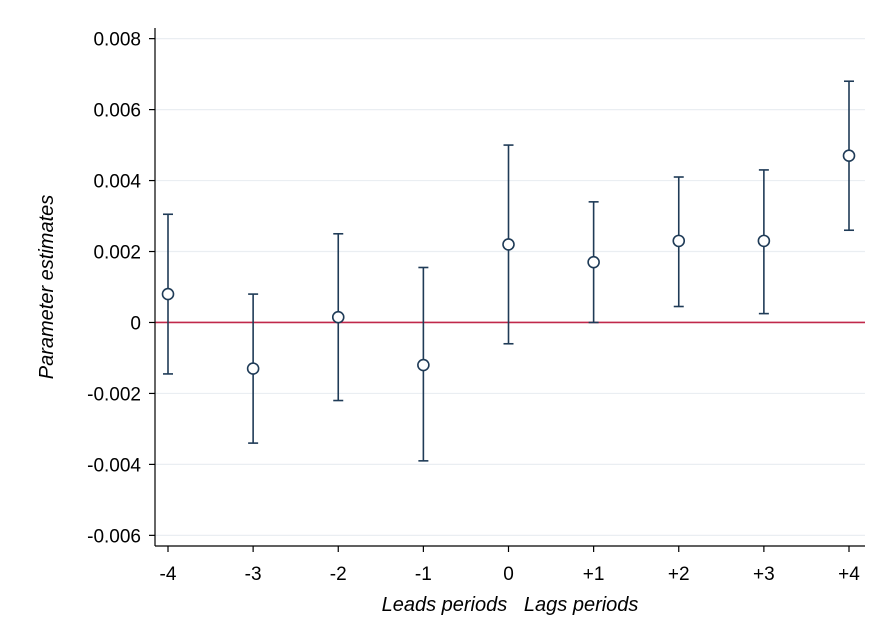 The width and height of the screenshot is (875, 639). I want to click on y-tick-label: 0.006, so click(117, 111).